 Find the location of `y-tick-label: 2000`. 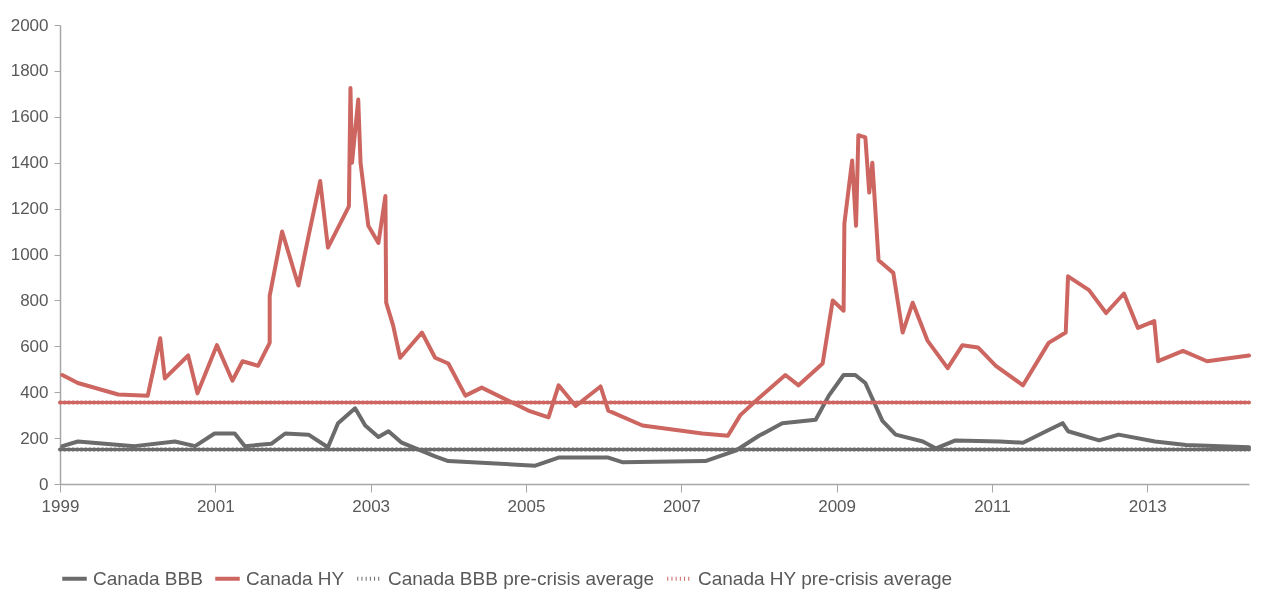

y-tick-label: 2000 is located at coordinates (29, 25).